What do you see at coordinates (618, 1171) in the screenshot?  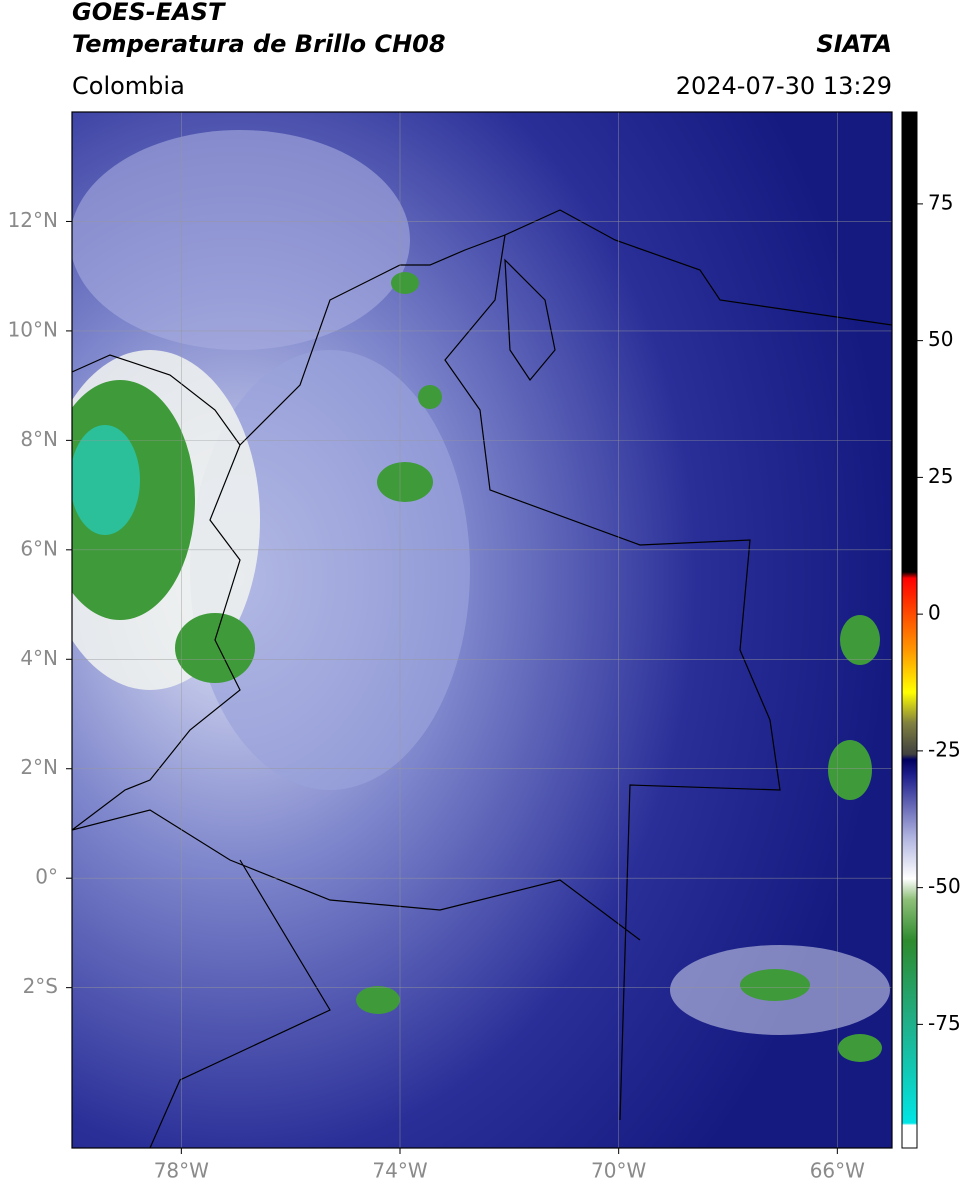 I see `x-tick-label: 70°W` at bounding box center [618, 1171].